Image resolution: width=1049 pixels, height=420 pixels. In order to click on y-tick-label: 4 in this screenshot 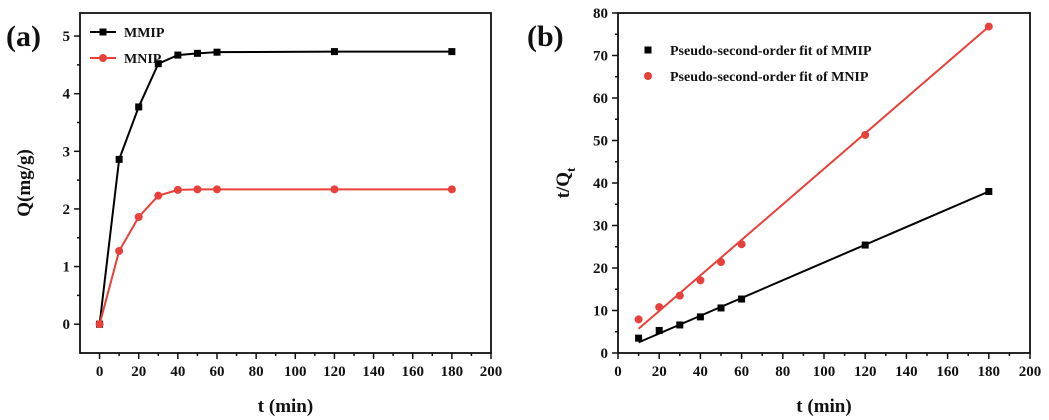, I will do `click(67, 95)`.